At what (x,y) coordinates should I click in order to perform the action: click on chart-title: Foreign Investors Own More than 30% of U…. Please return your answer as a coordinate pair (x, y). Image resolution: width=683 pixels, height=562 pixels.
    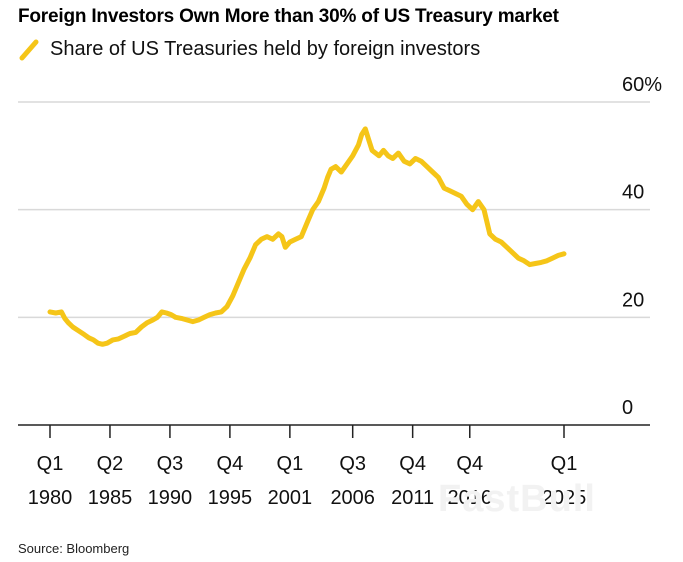
    Looking at the image, I should click on (288, 16).